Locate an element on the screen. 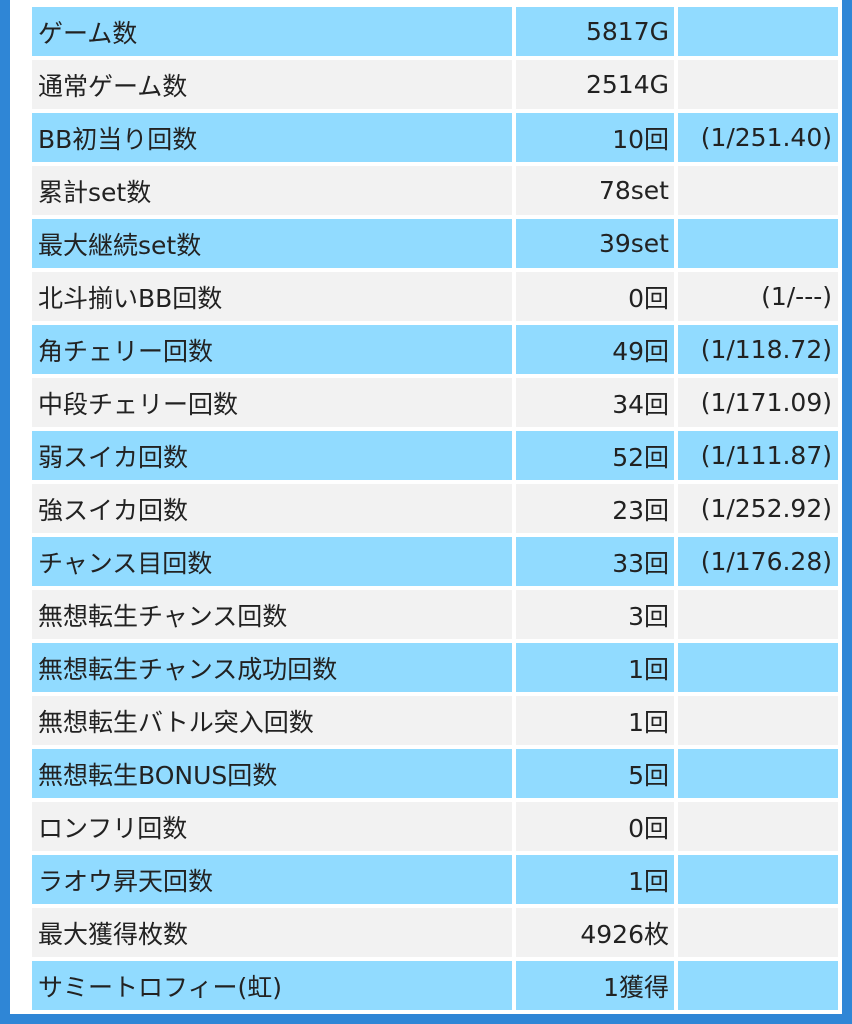 The width and height of the screenshot is (852, 1024). row-ratio: (1/111.87) is located at coordinates (758, 455).